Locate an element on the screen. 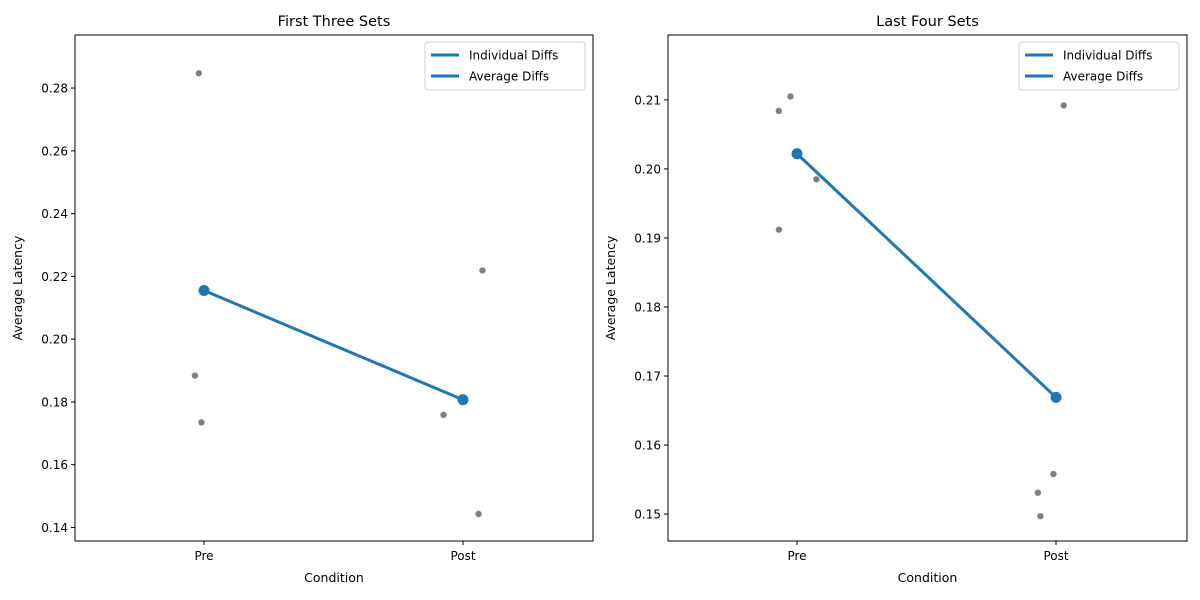 This screenshot has width=1200, height=600. y-tick-label: 0.19 is located at coordinates (647, 238).